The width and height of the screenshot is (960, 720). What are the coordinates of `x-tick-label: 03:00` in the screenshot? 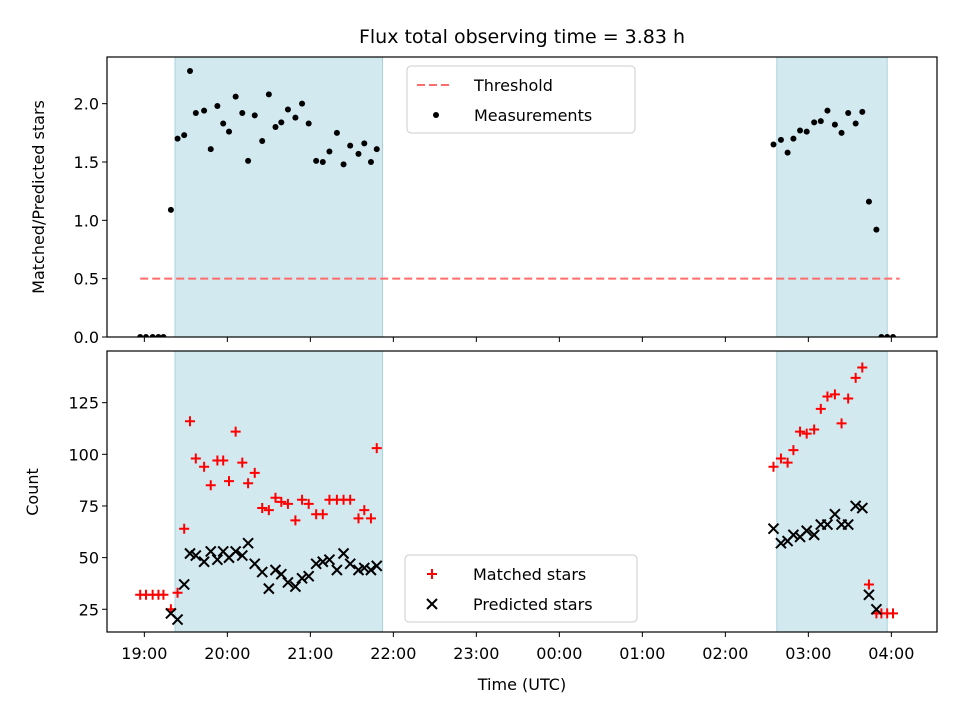 It's located at (808, 653).